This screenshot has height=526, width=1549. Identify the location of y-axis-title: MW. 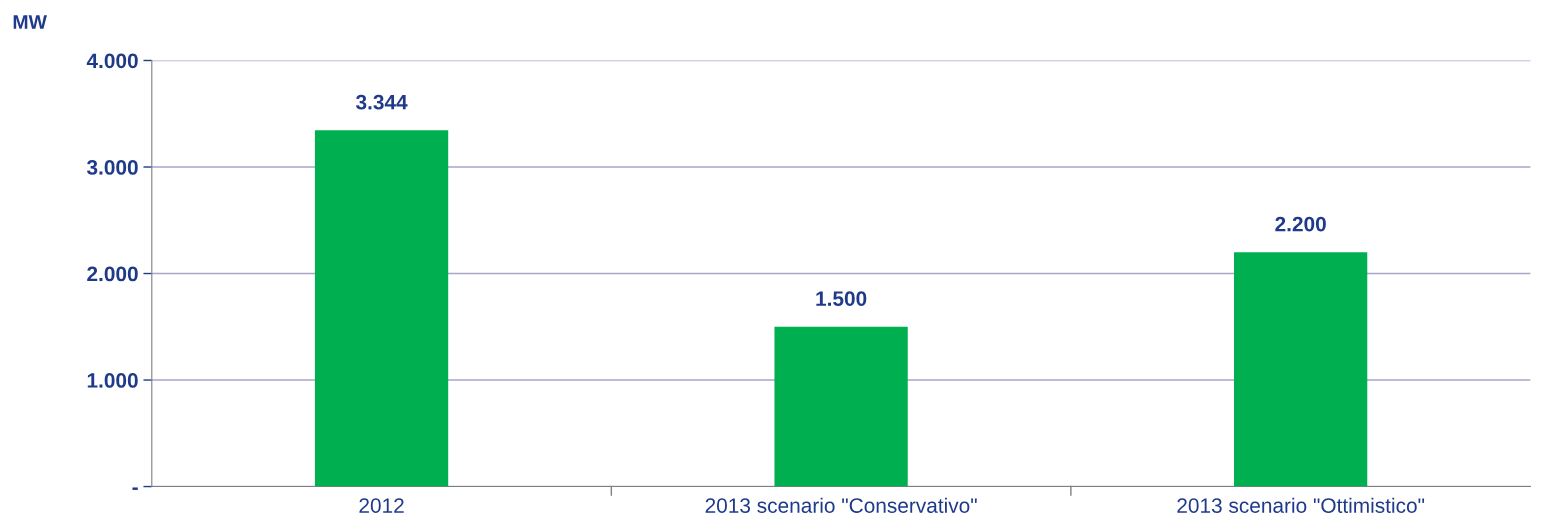
(30, 22).